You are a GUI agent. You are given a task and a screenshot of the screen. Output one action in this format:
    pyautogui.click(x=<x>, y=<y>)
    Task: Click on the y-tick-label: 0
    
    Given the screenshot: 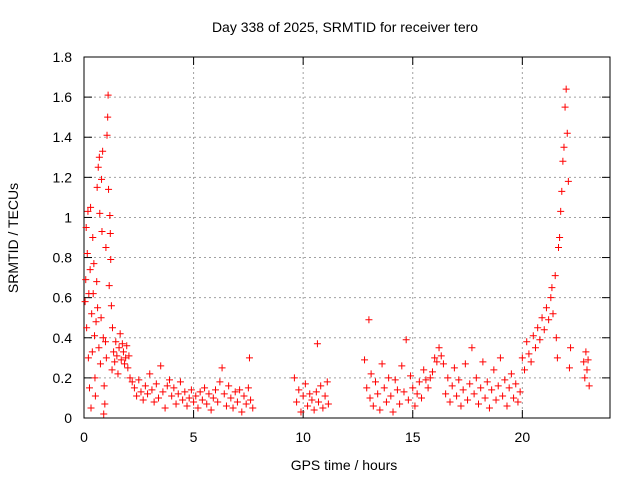 What is the action you would take?
    pyautogui.click(x=68, y=418)
    